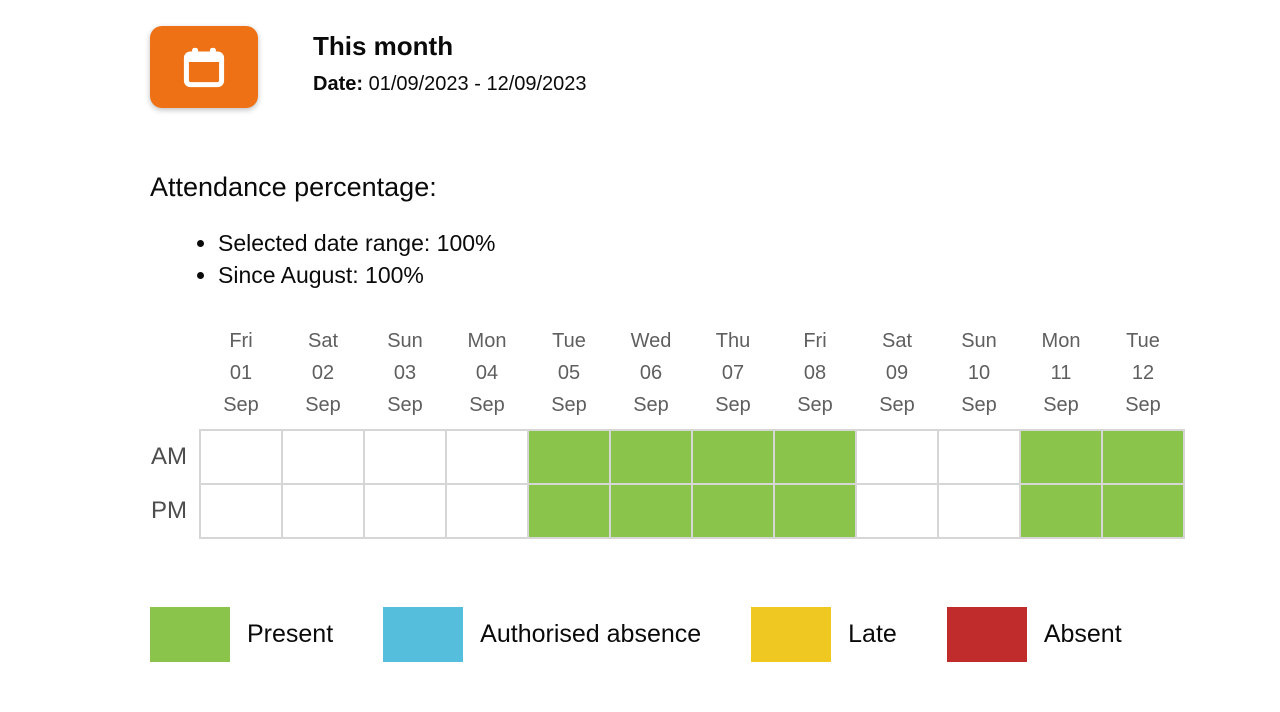  What do you see at coordinates (1143, 511) in the screenshot?
I see `cell-pm-12-sep` at bounding box center [1143, 511].